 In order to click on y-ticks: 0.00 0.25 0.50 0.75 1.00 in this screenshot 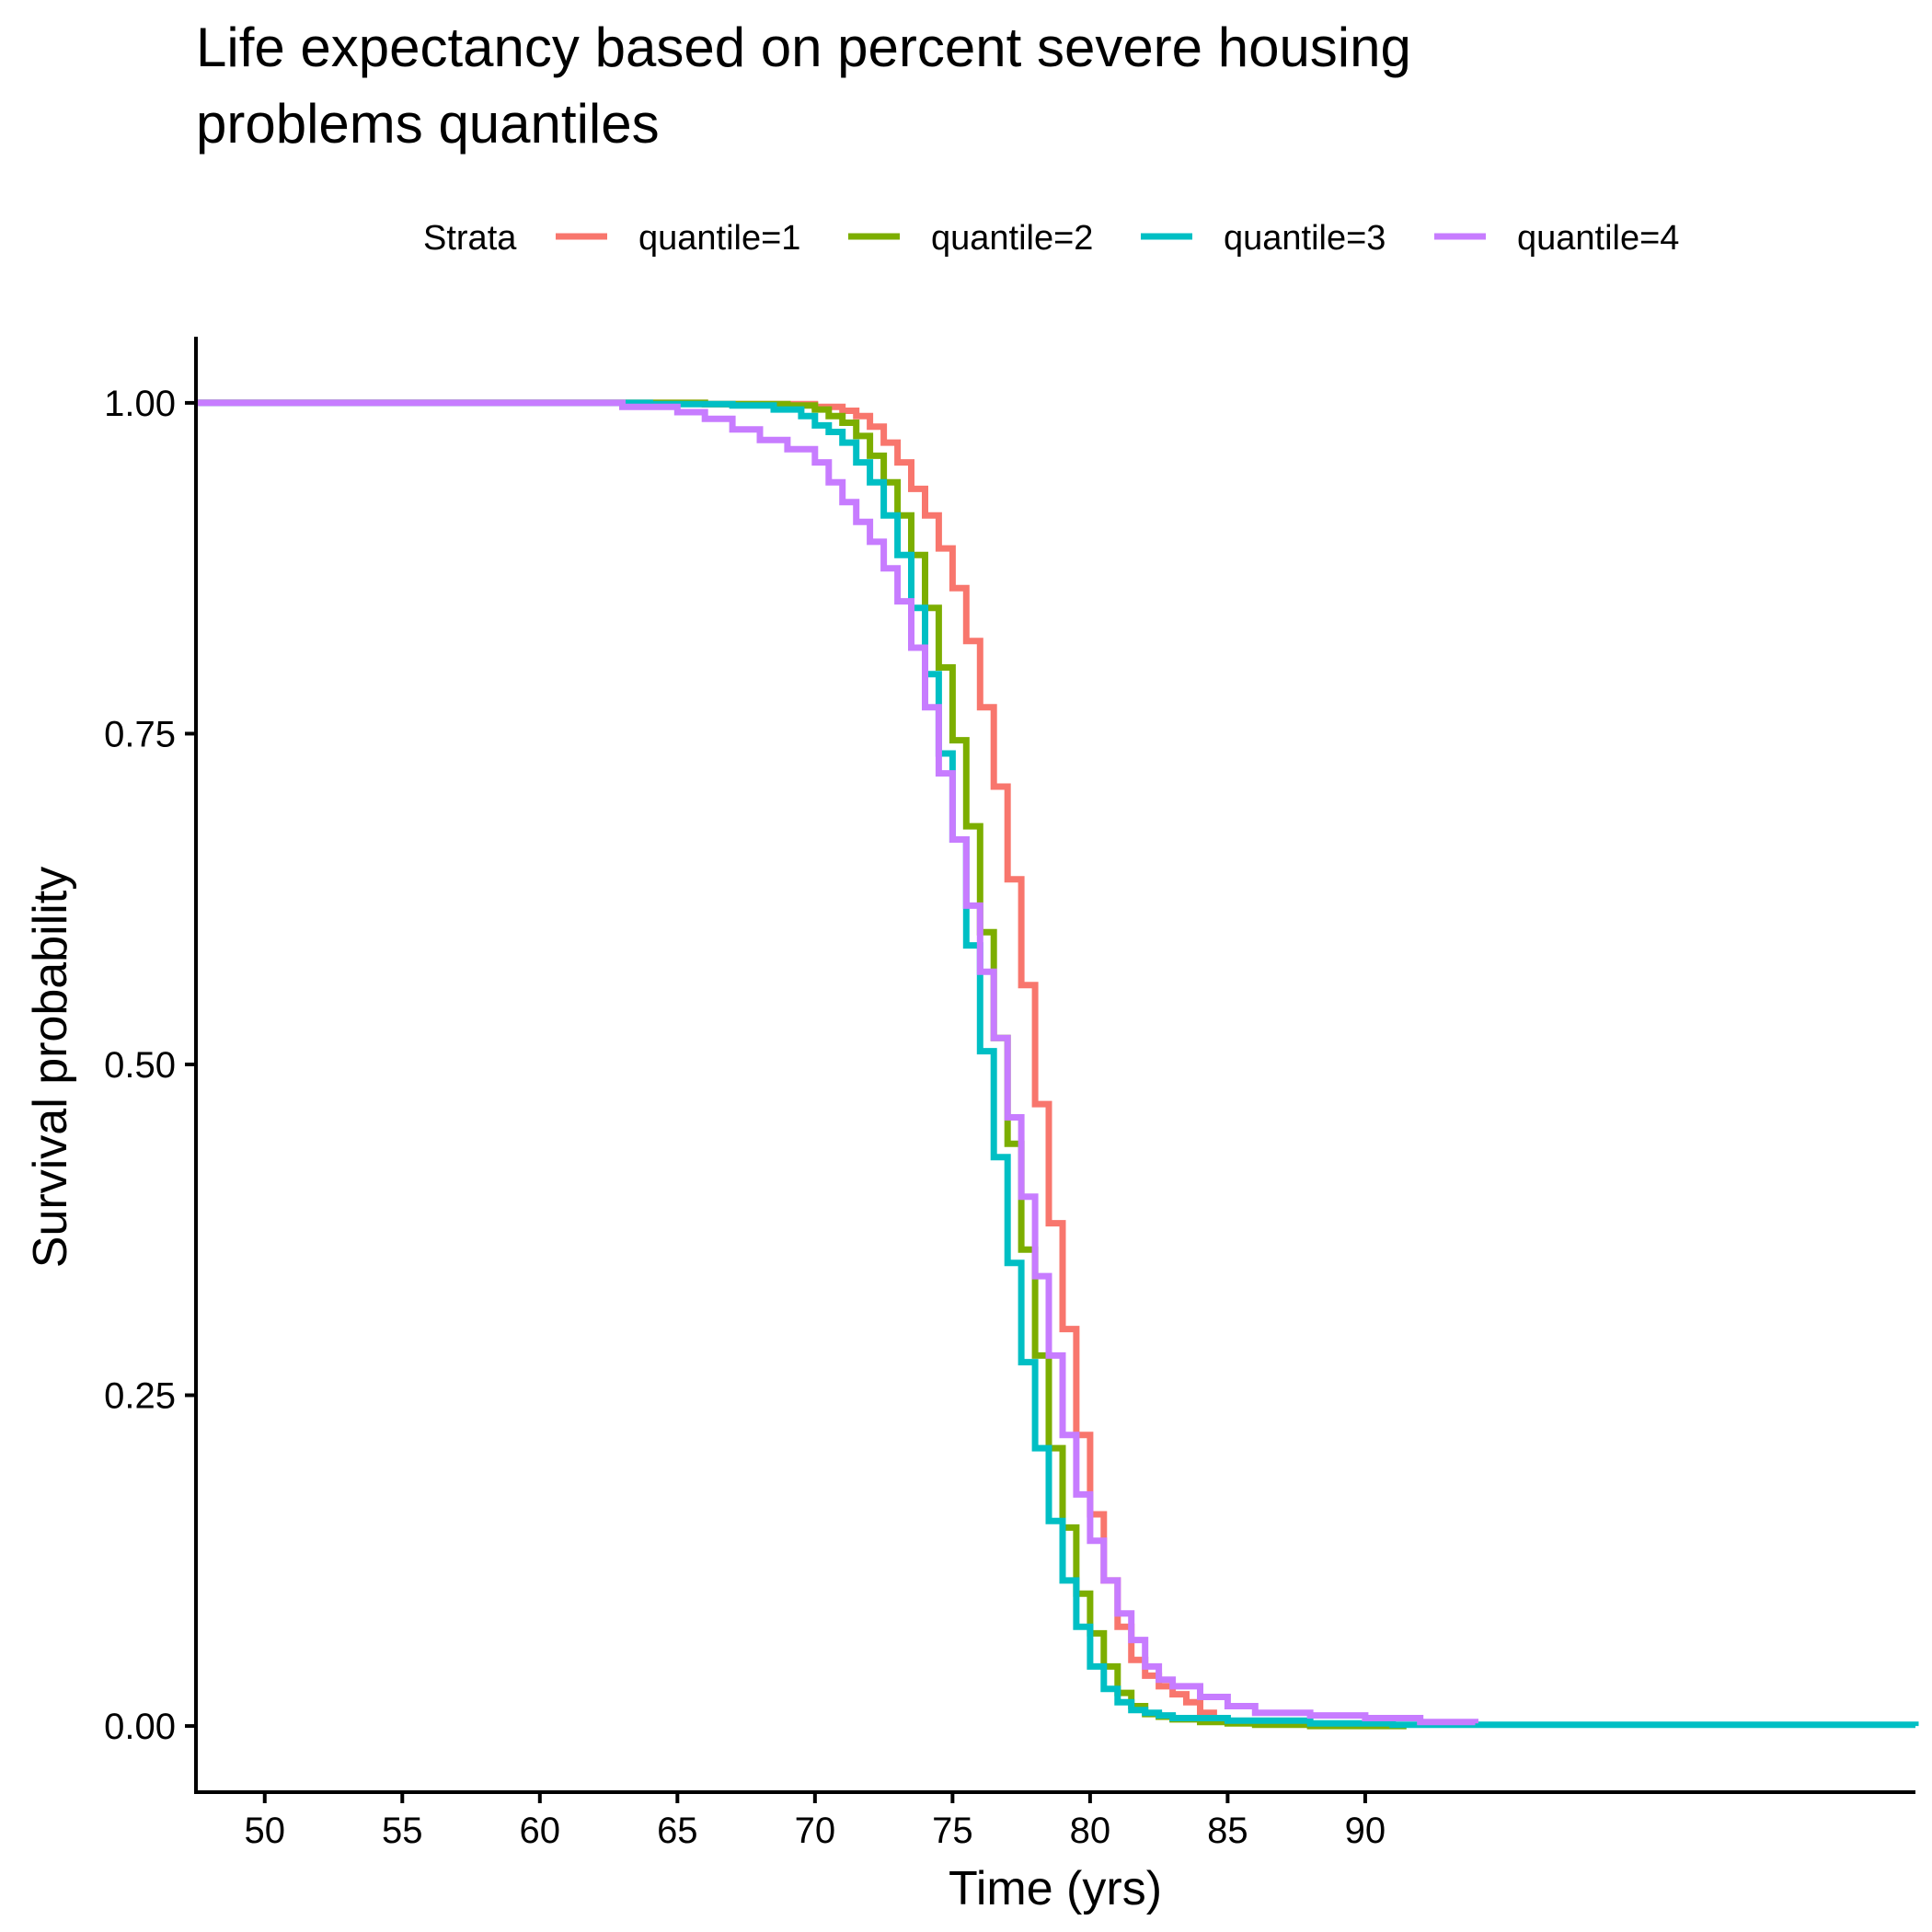, I will do `click(150, 1065)`.